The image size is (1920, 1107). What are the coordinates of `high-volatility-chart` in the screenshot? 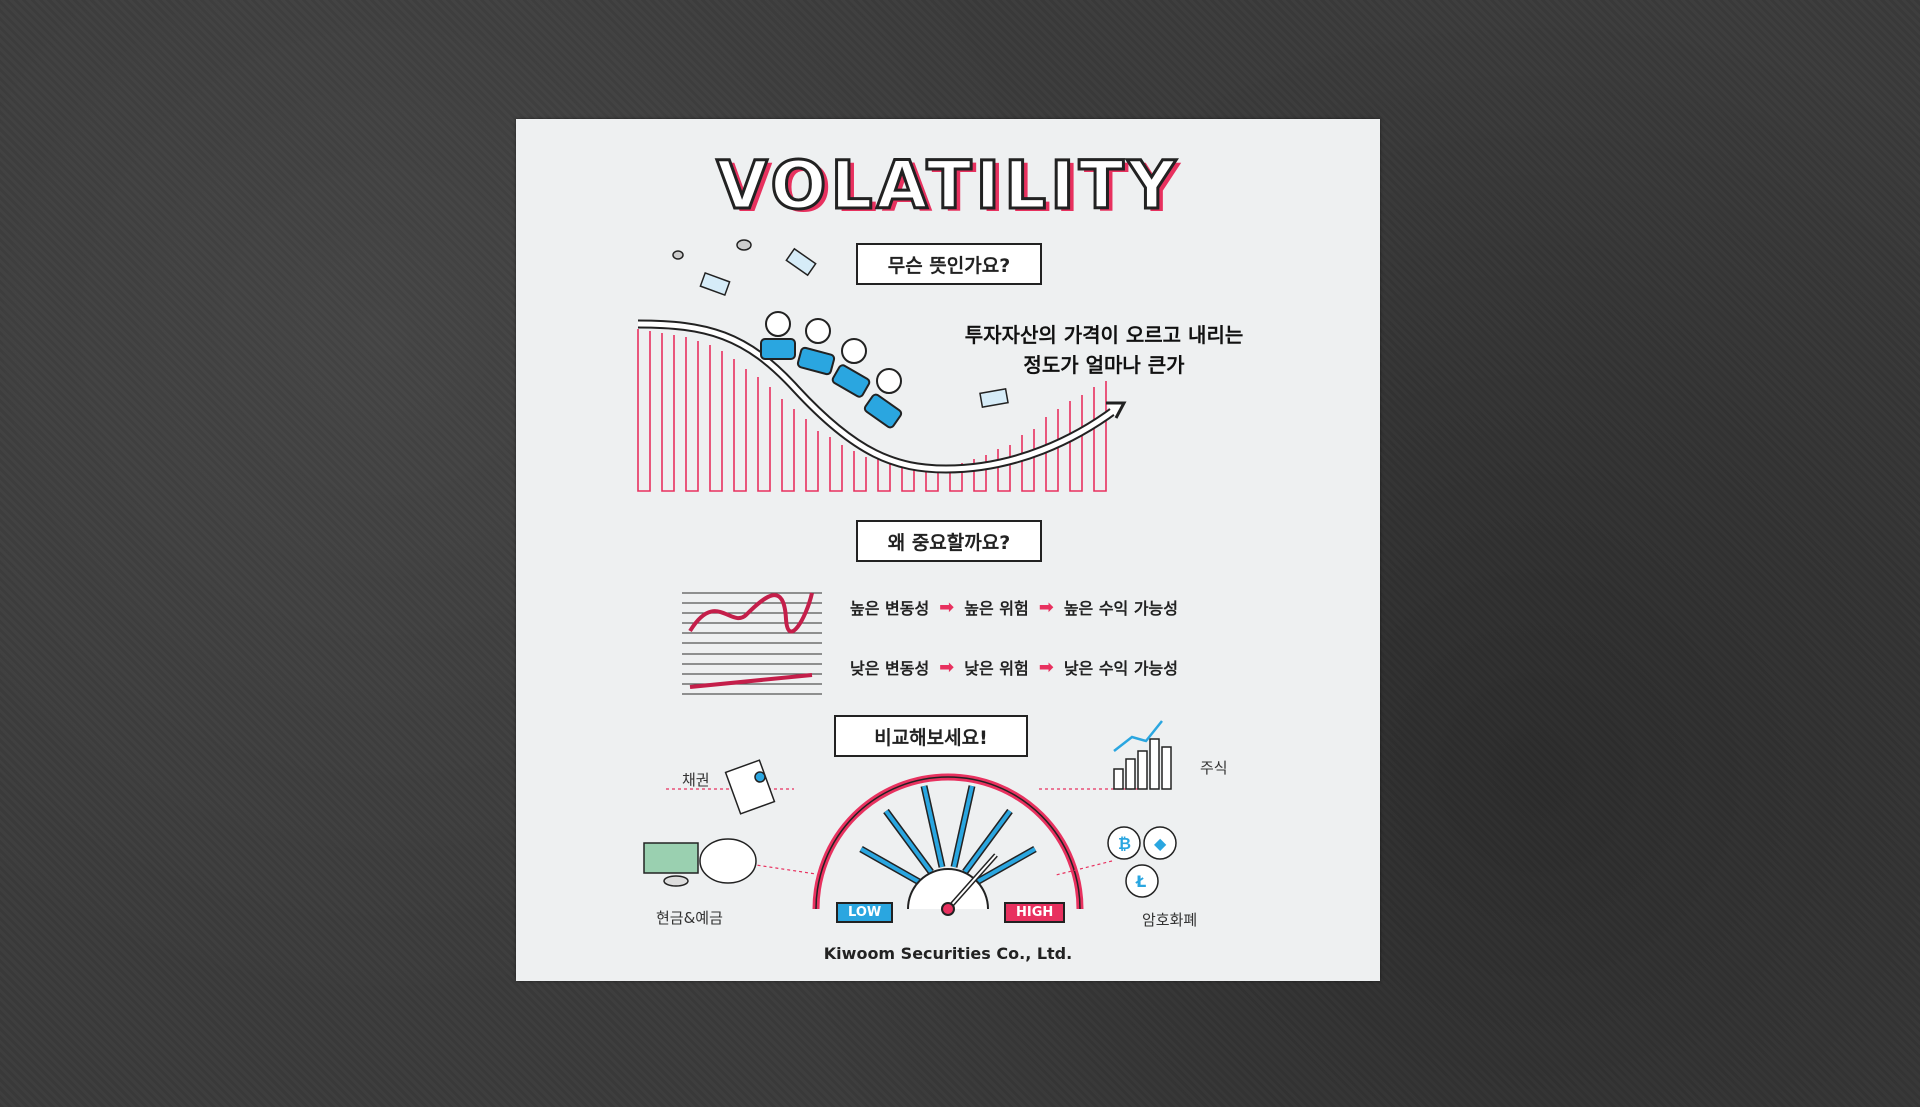 It's located at (752, 618).